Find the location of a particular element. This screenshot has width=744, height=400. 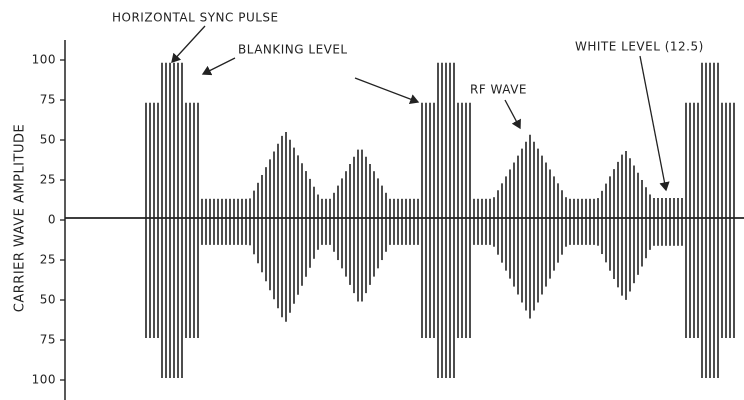

y-ticks: 100 75 50 25 0 25 50 75 100 is located at coordinates (48, 220).